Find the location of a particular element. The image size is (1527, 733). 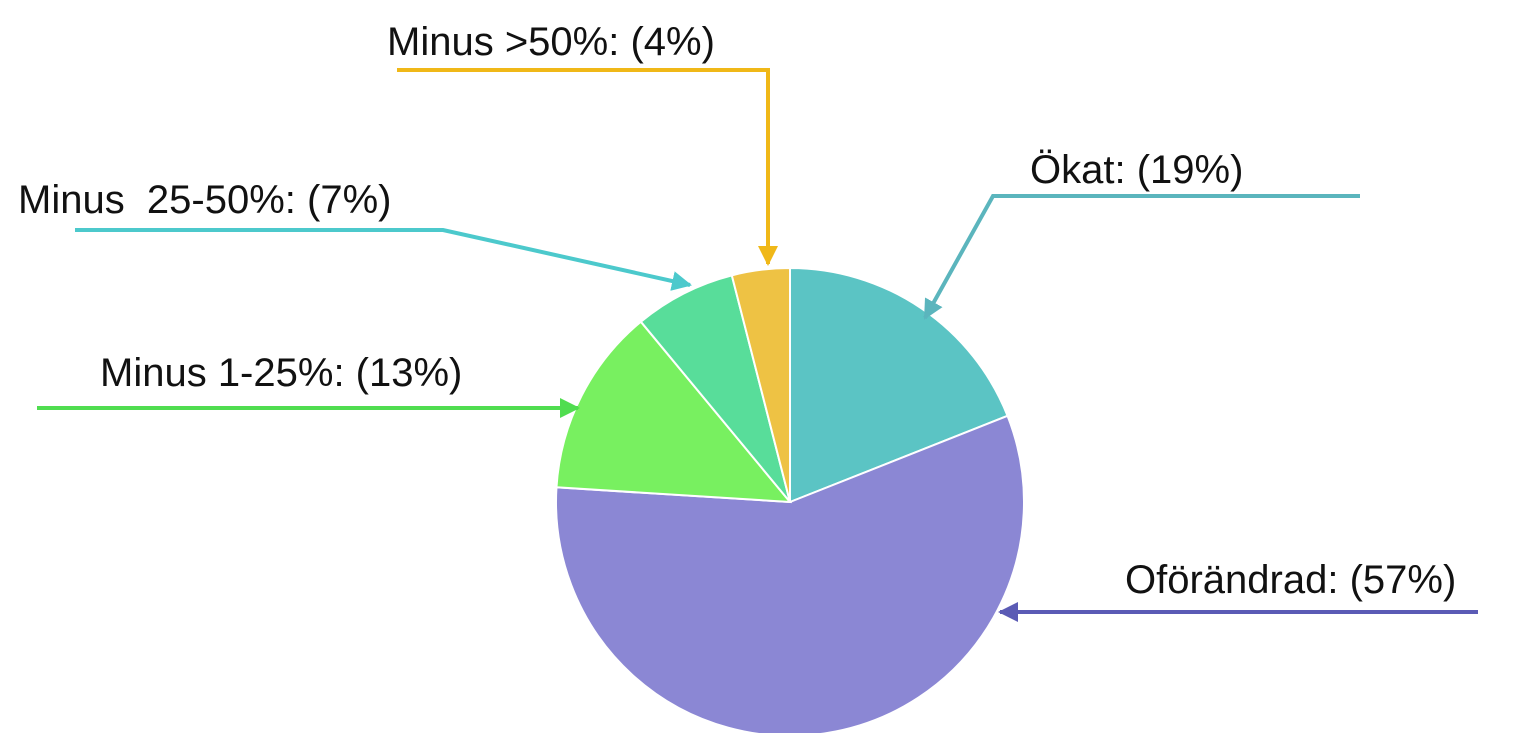

slice-label: Minus 1-25%: (13%) is located at coordinates (281, 373).